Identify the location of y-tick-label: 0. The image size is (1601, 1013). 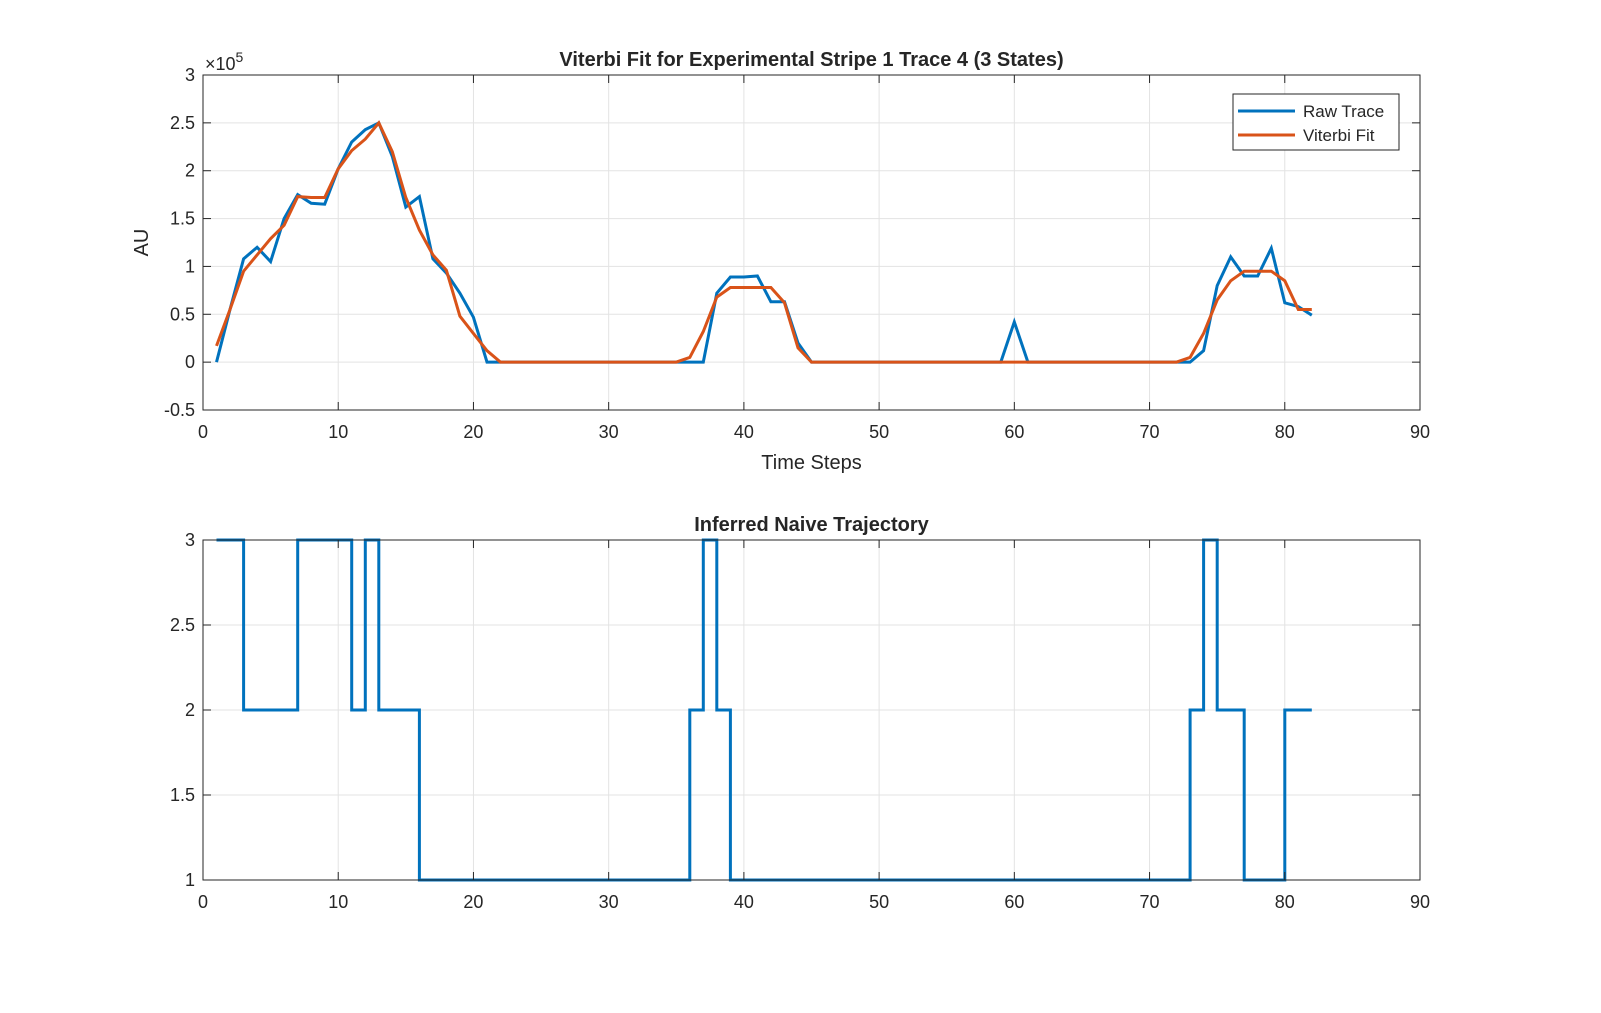
(190, 362).